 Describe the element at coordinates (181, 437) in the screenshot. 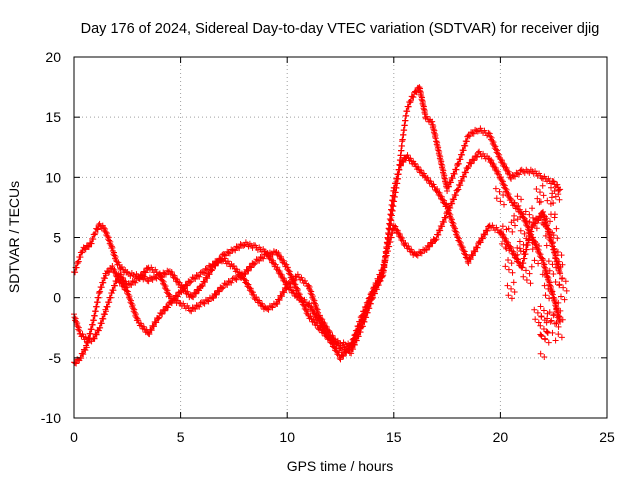

I see `x-tick-label: 5` at that location.